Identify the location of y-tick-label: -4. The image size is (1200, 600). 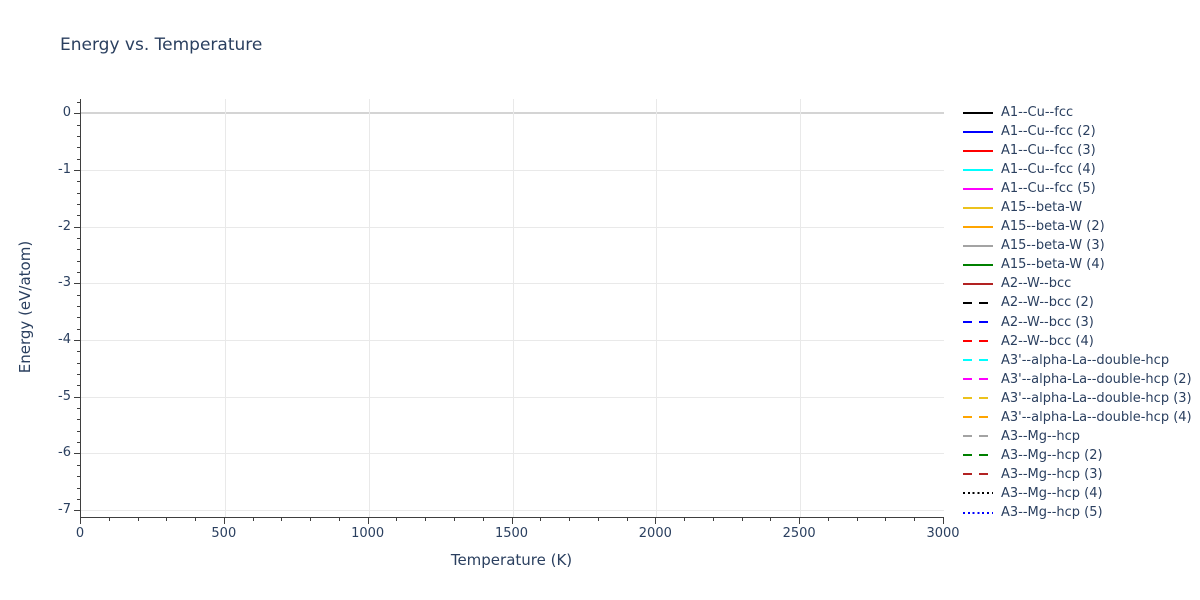
(64, 340).